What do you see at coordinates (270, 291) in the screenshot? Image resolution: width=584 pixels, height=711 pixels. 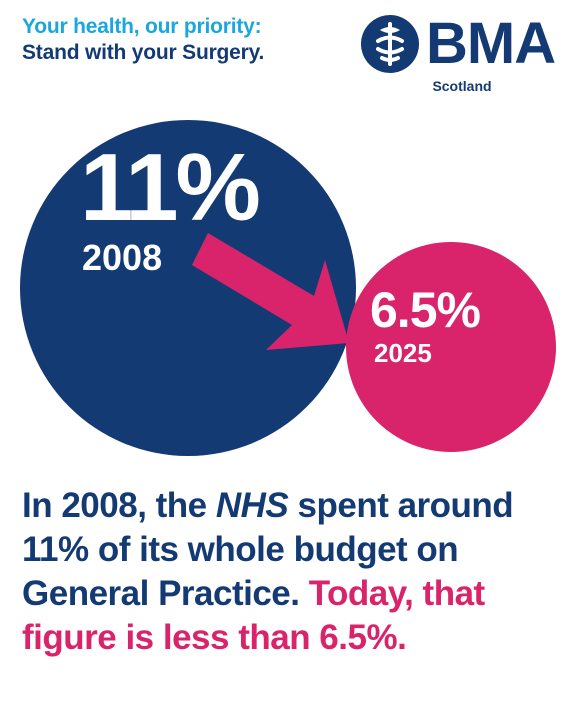 I see `decline-arrow-icon` at bounding box center [270, 291].